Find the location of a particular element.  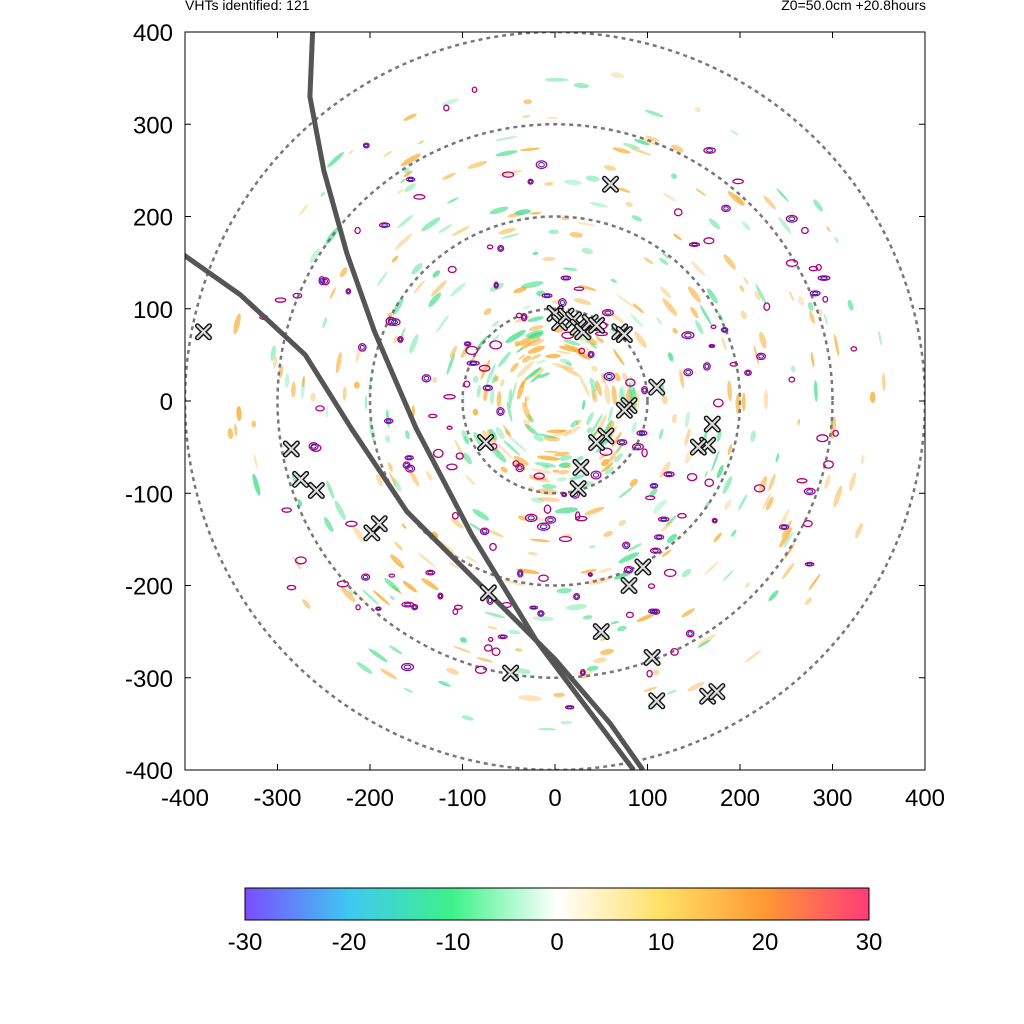

x-tick-label: -400 is located at coordinates (185, 798).